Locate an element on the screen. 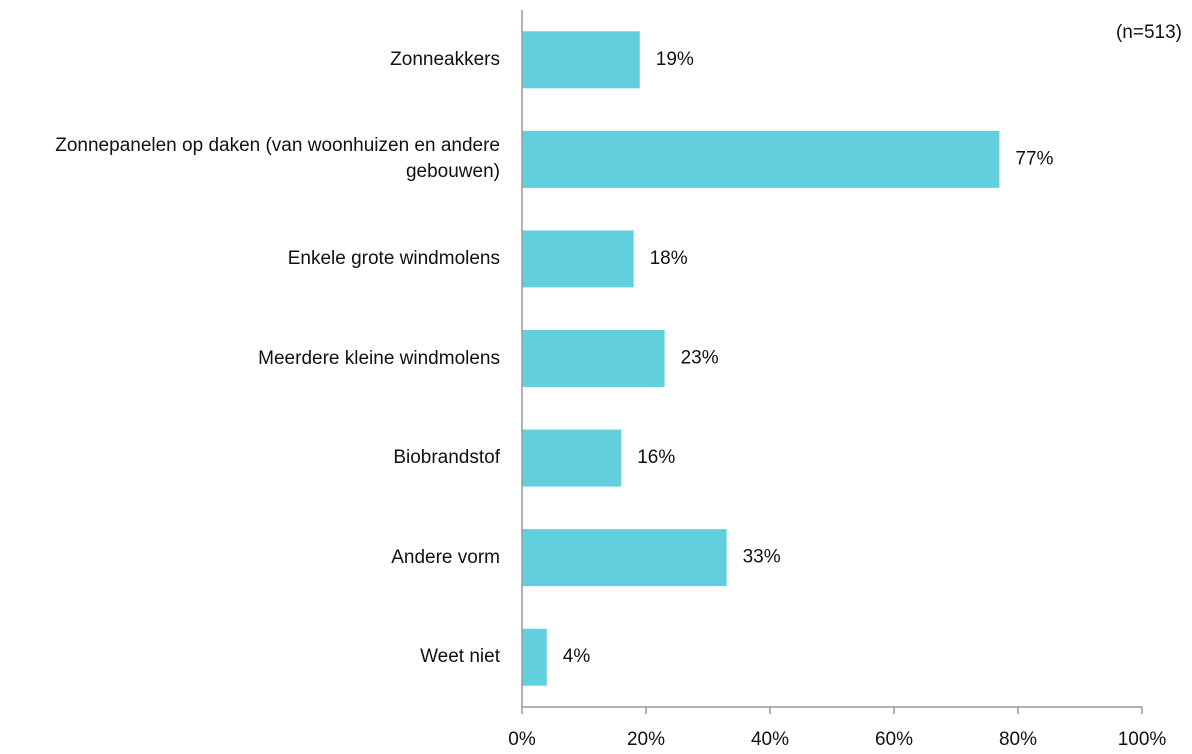 The image size is (1192, 754). value-label: 77% is located at coordinates (1034, 158).